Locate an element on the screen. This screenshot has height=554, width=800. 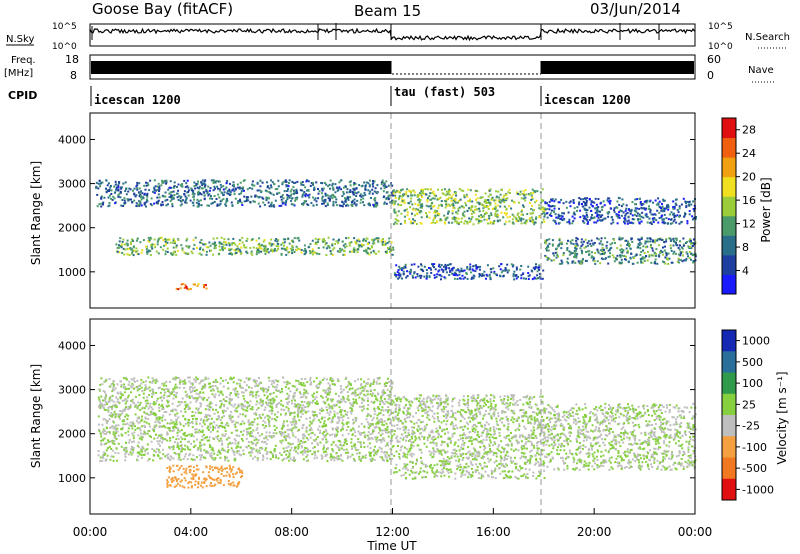
nsearch-tick-bottom: 10^0 is located at coordinates (720, 47).